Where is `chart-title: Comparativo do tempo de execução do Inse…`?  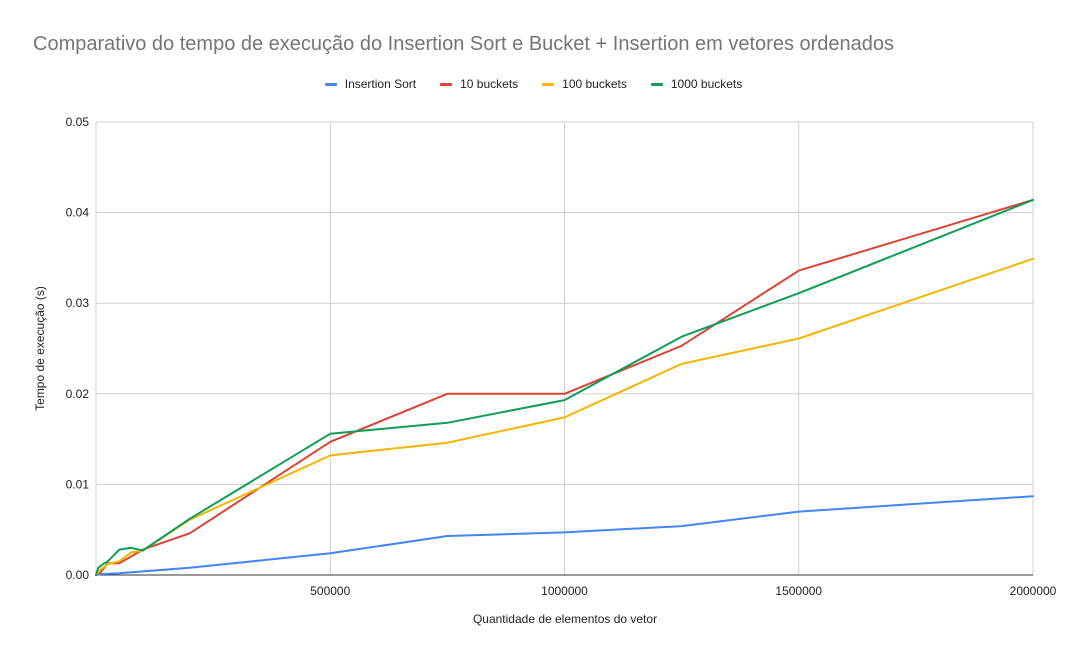
chart-title: Comparativo do tempo de execução do Inse… is located at coordinates (464, 44).